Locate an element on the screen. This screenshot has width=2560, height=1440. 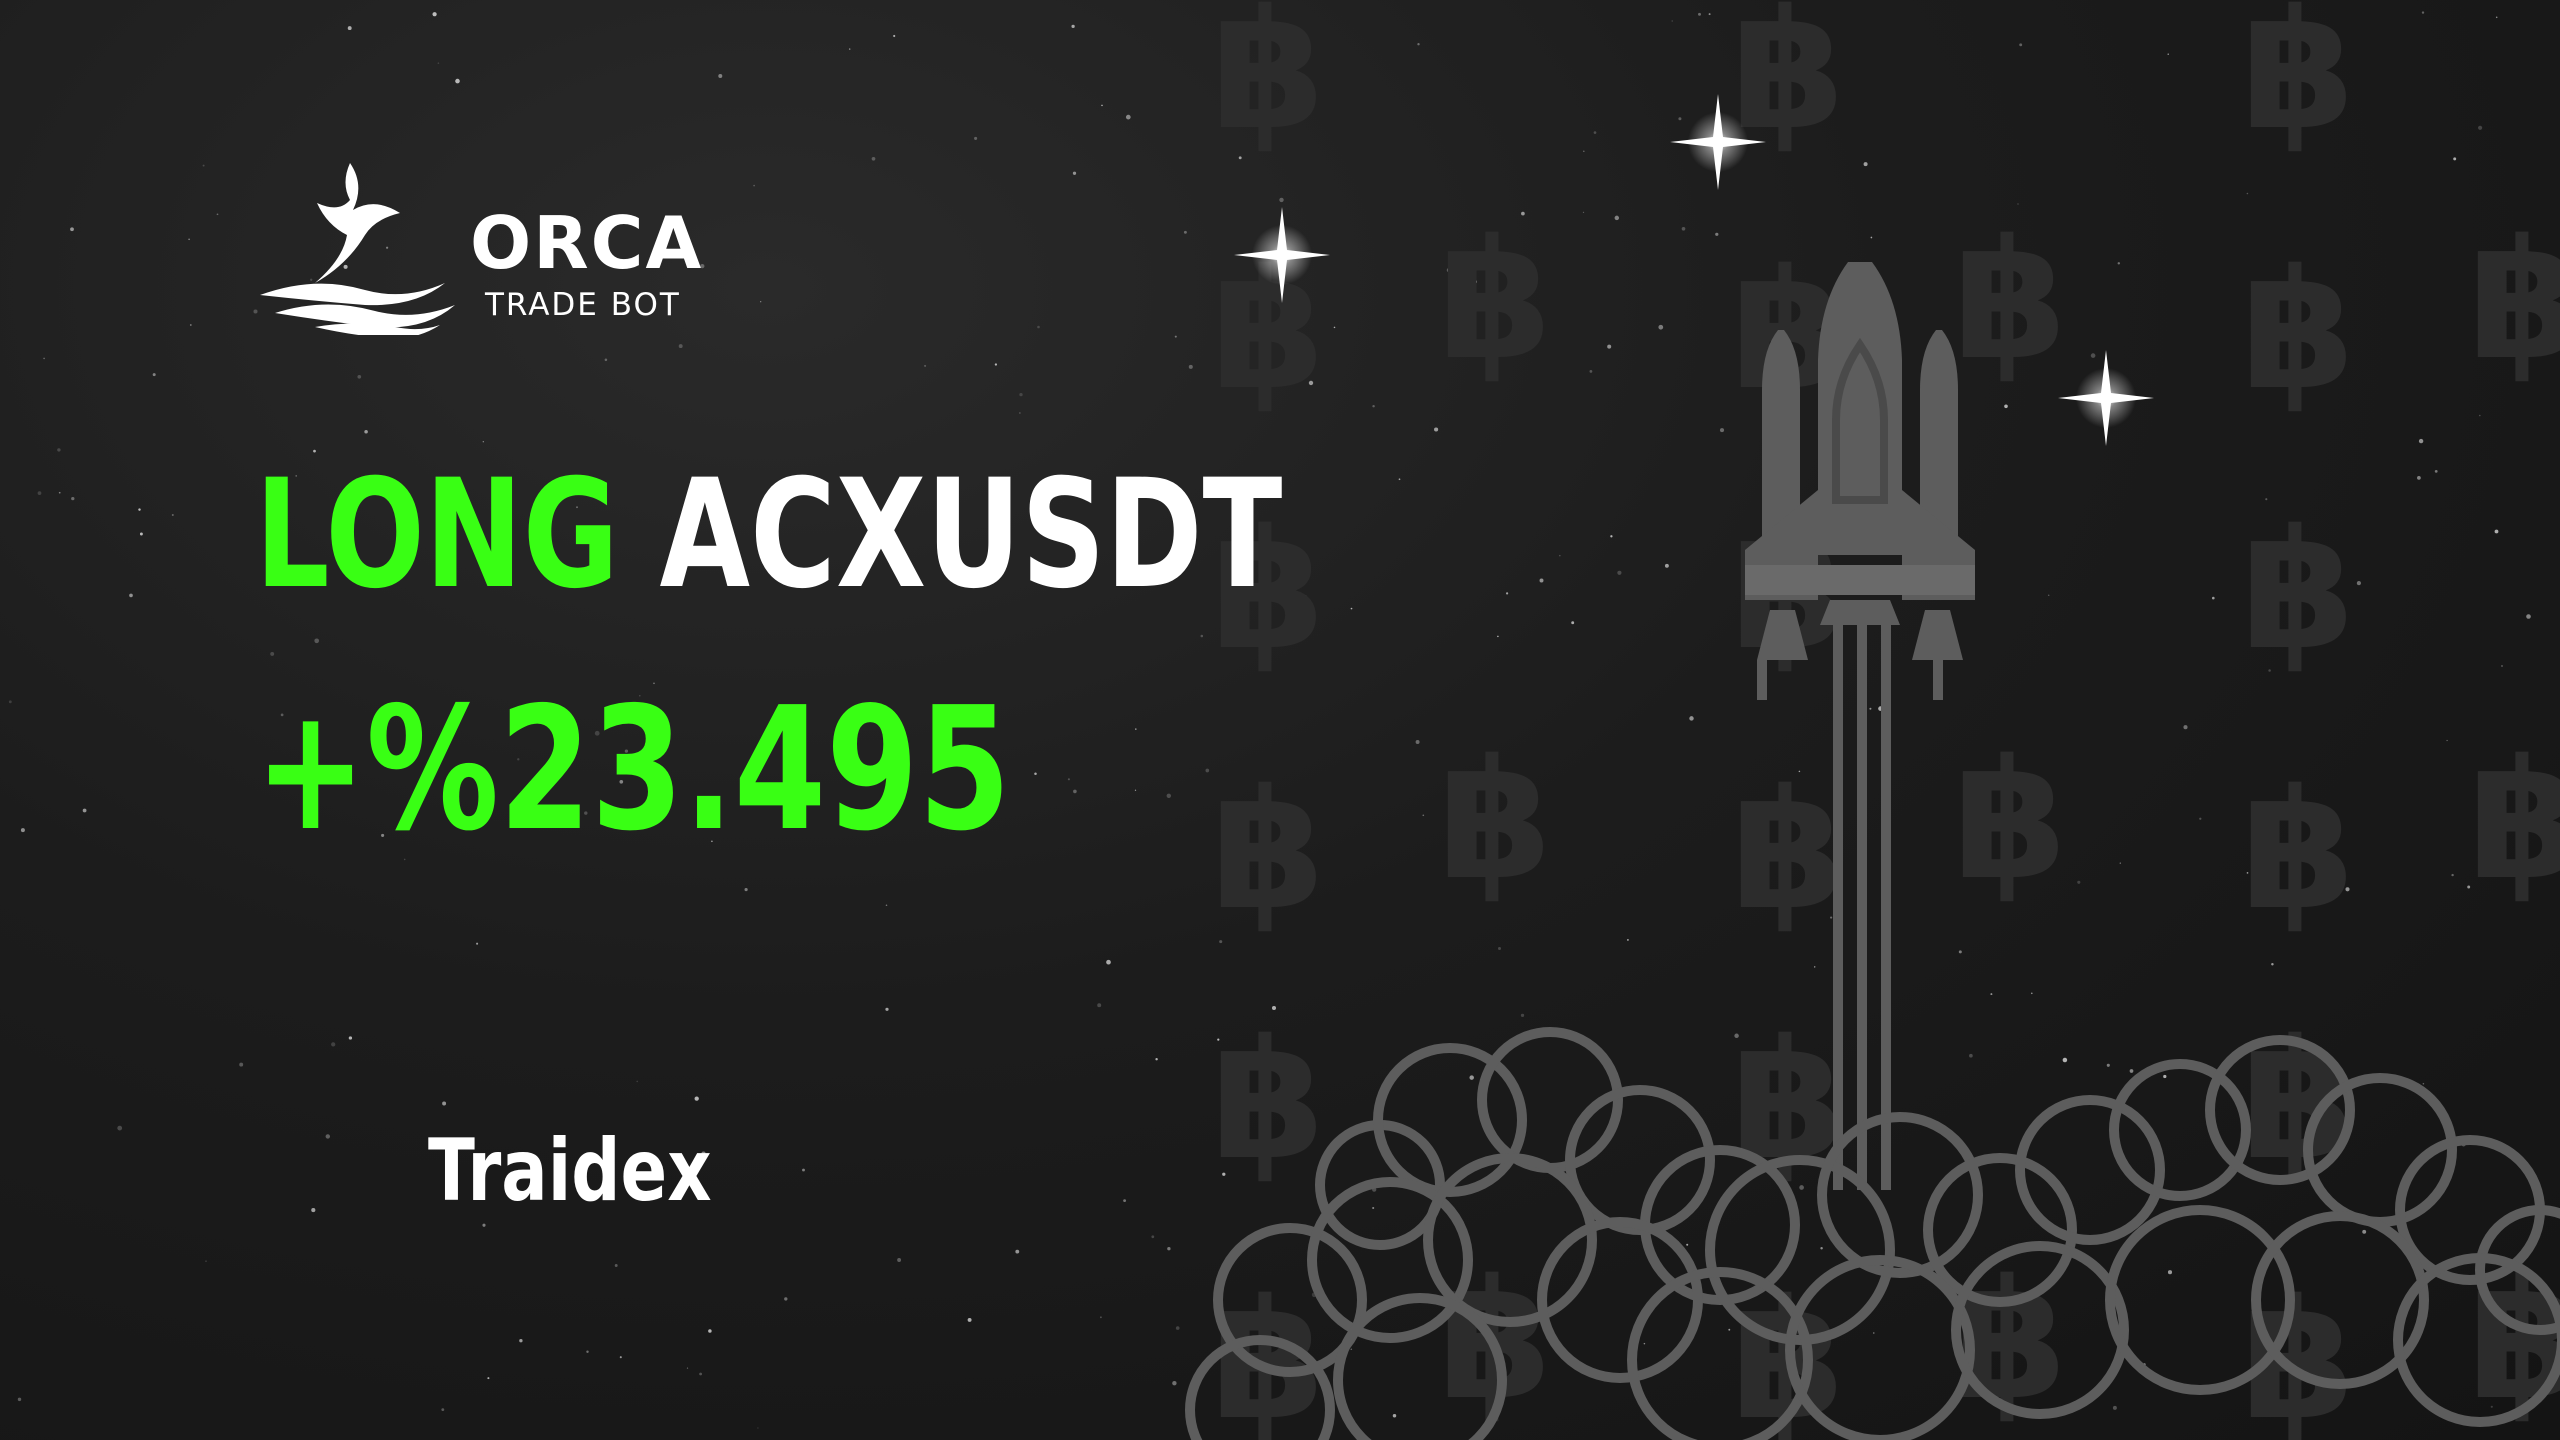
signal-headline: LONG ACXUSDT is located at coordinates (768, 535).